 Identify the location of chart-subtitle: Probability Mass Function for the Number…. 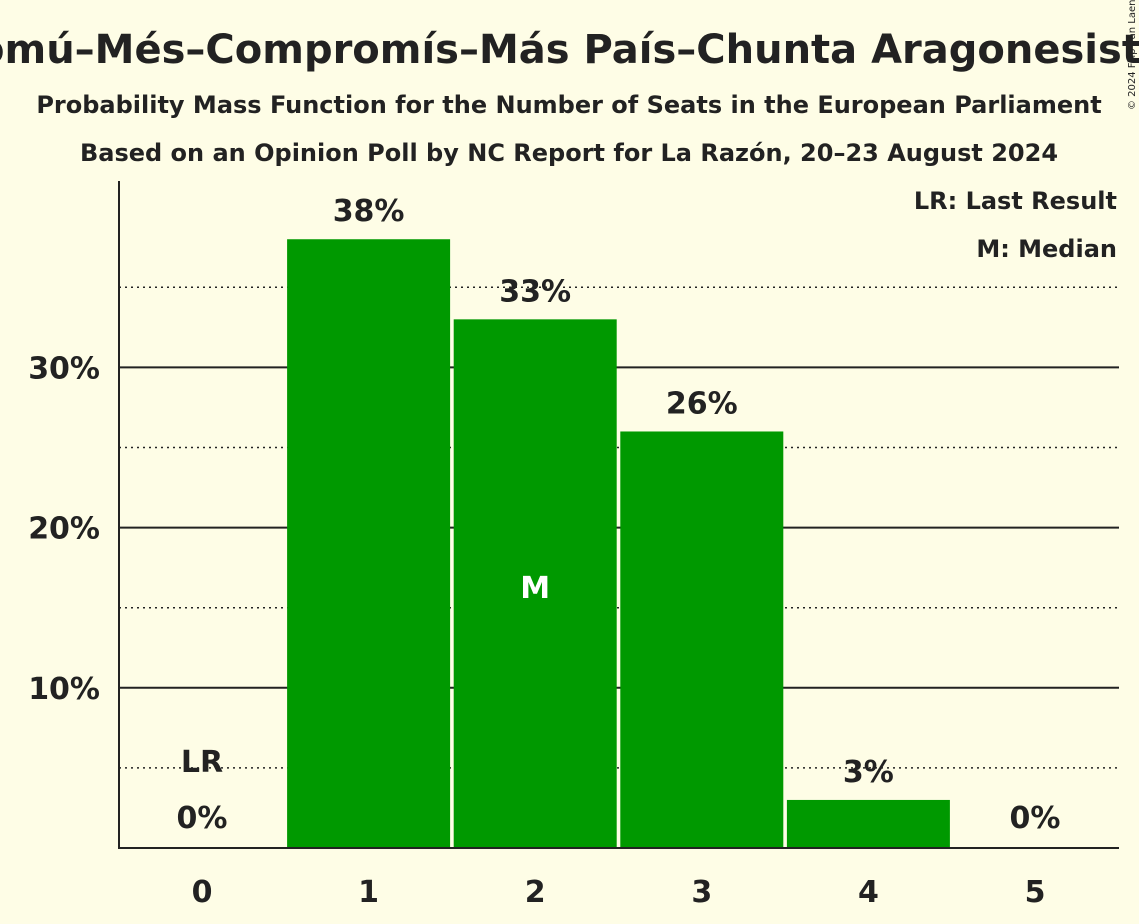
(568, 105).